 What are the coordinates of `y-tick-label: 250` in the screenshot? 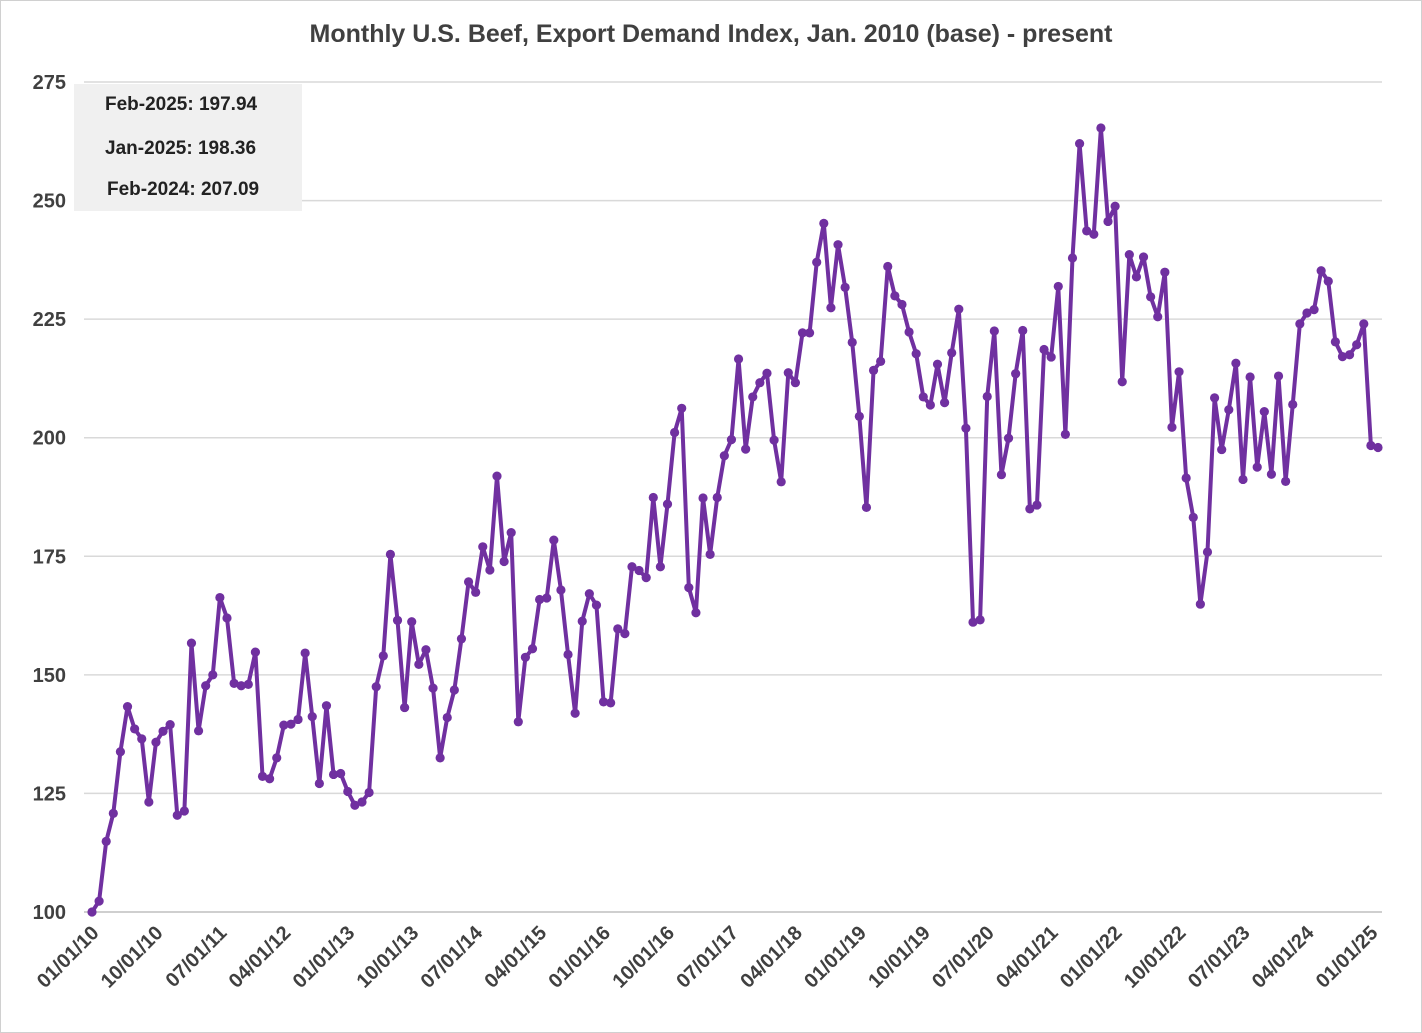 It's located at (49, 202).